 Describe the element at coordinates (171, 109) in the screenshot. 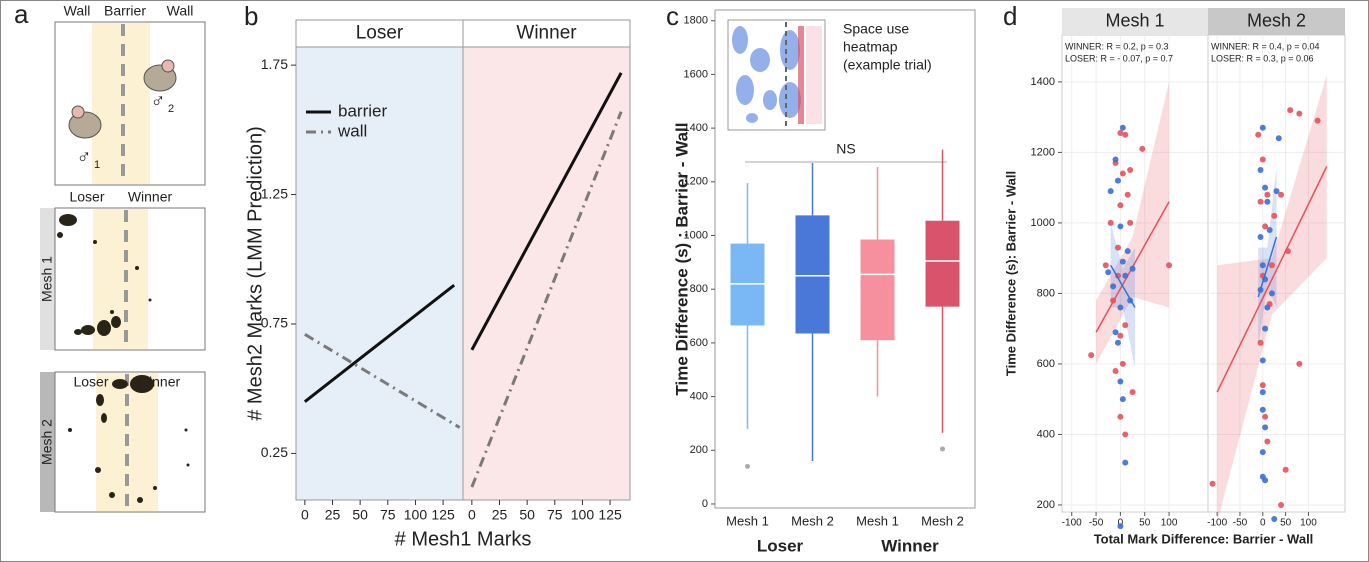

I see `male-index: 2` at that location.